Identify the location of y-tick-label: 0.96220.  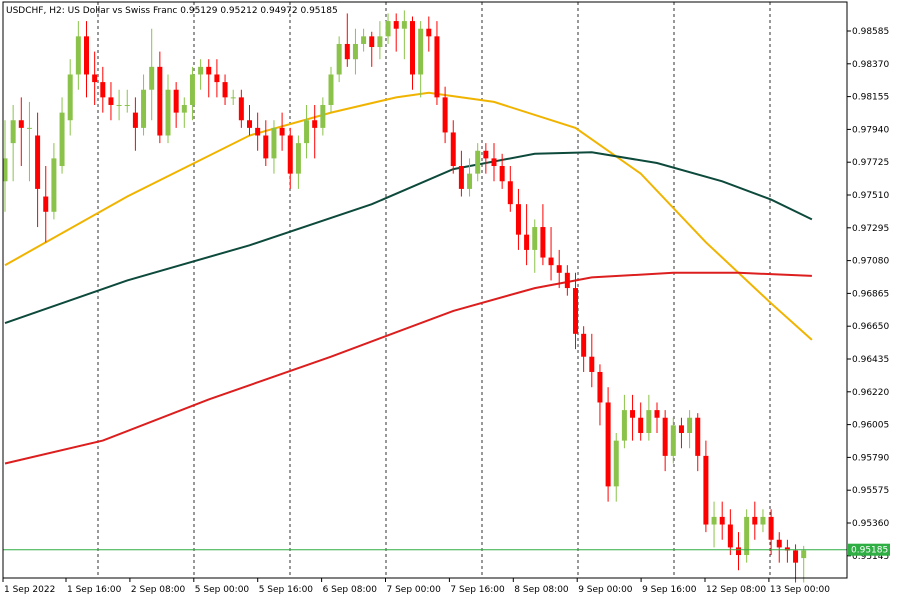
(870, 393).